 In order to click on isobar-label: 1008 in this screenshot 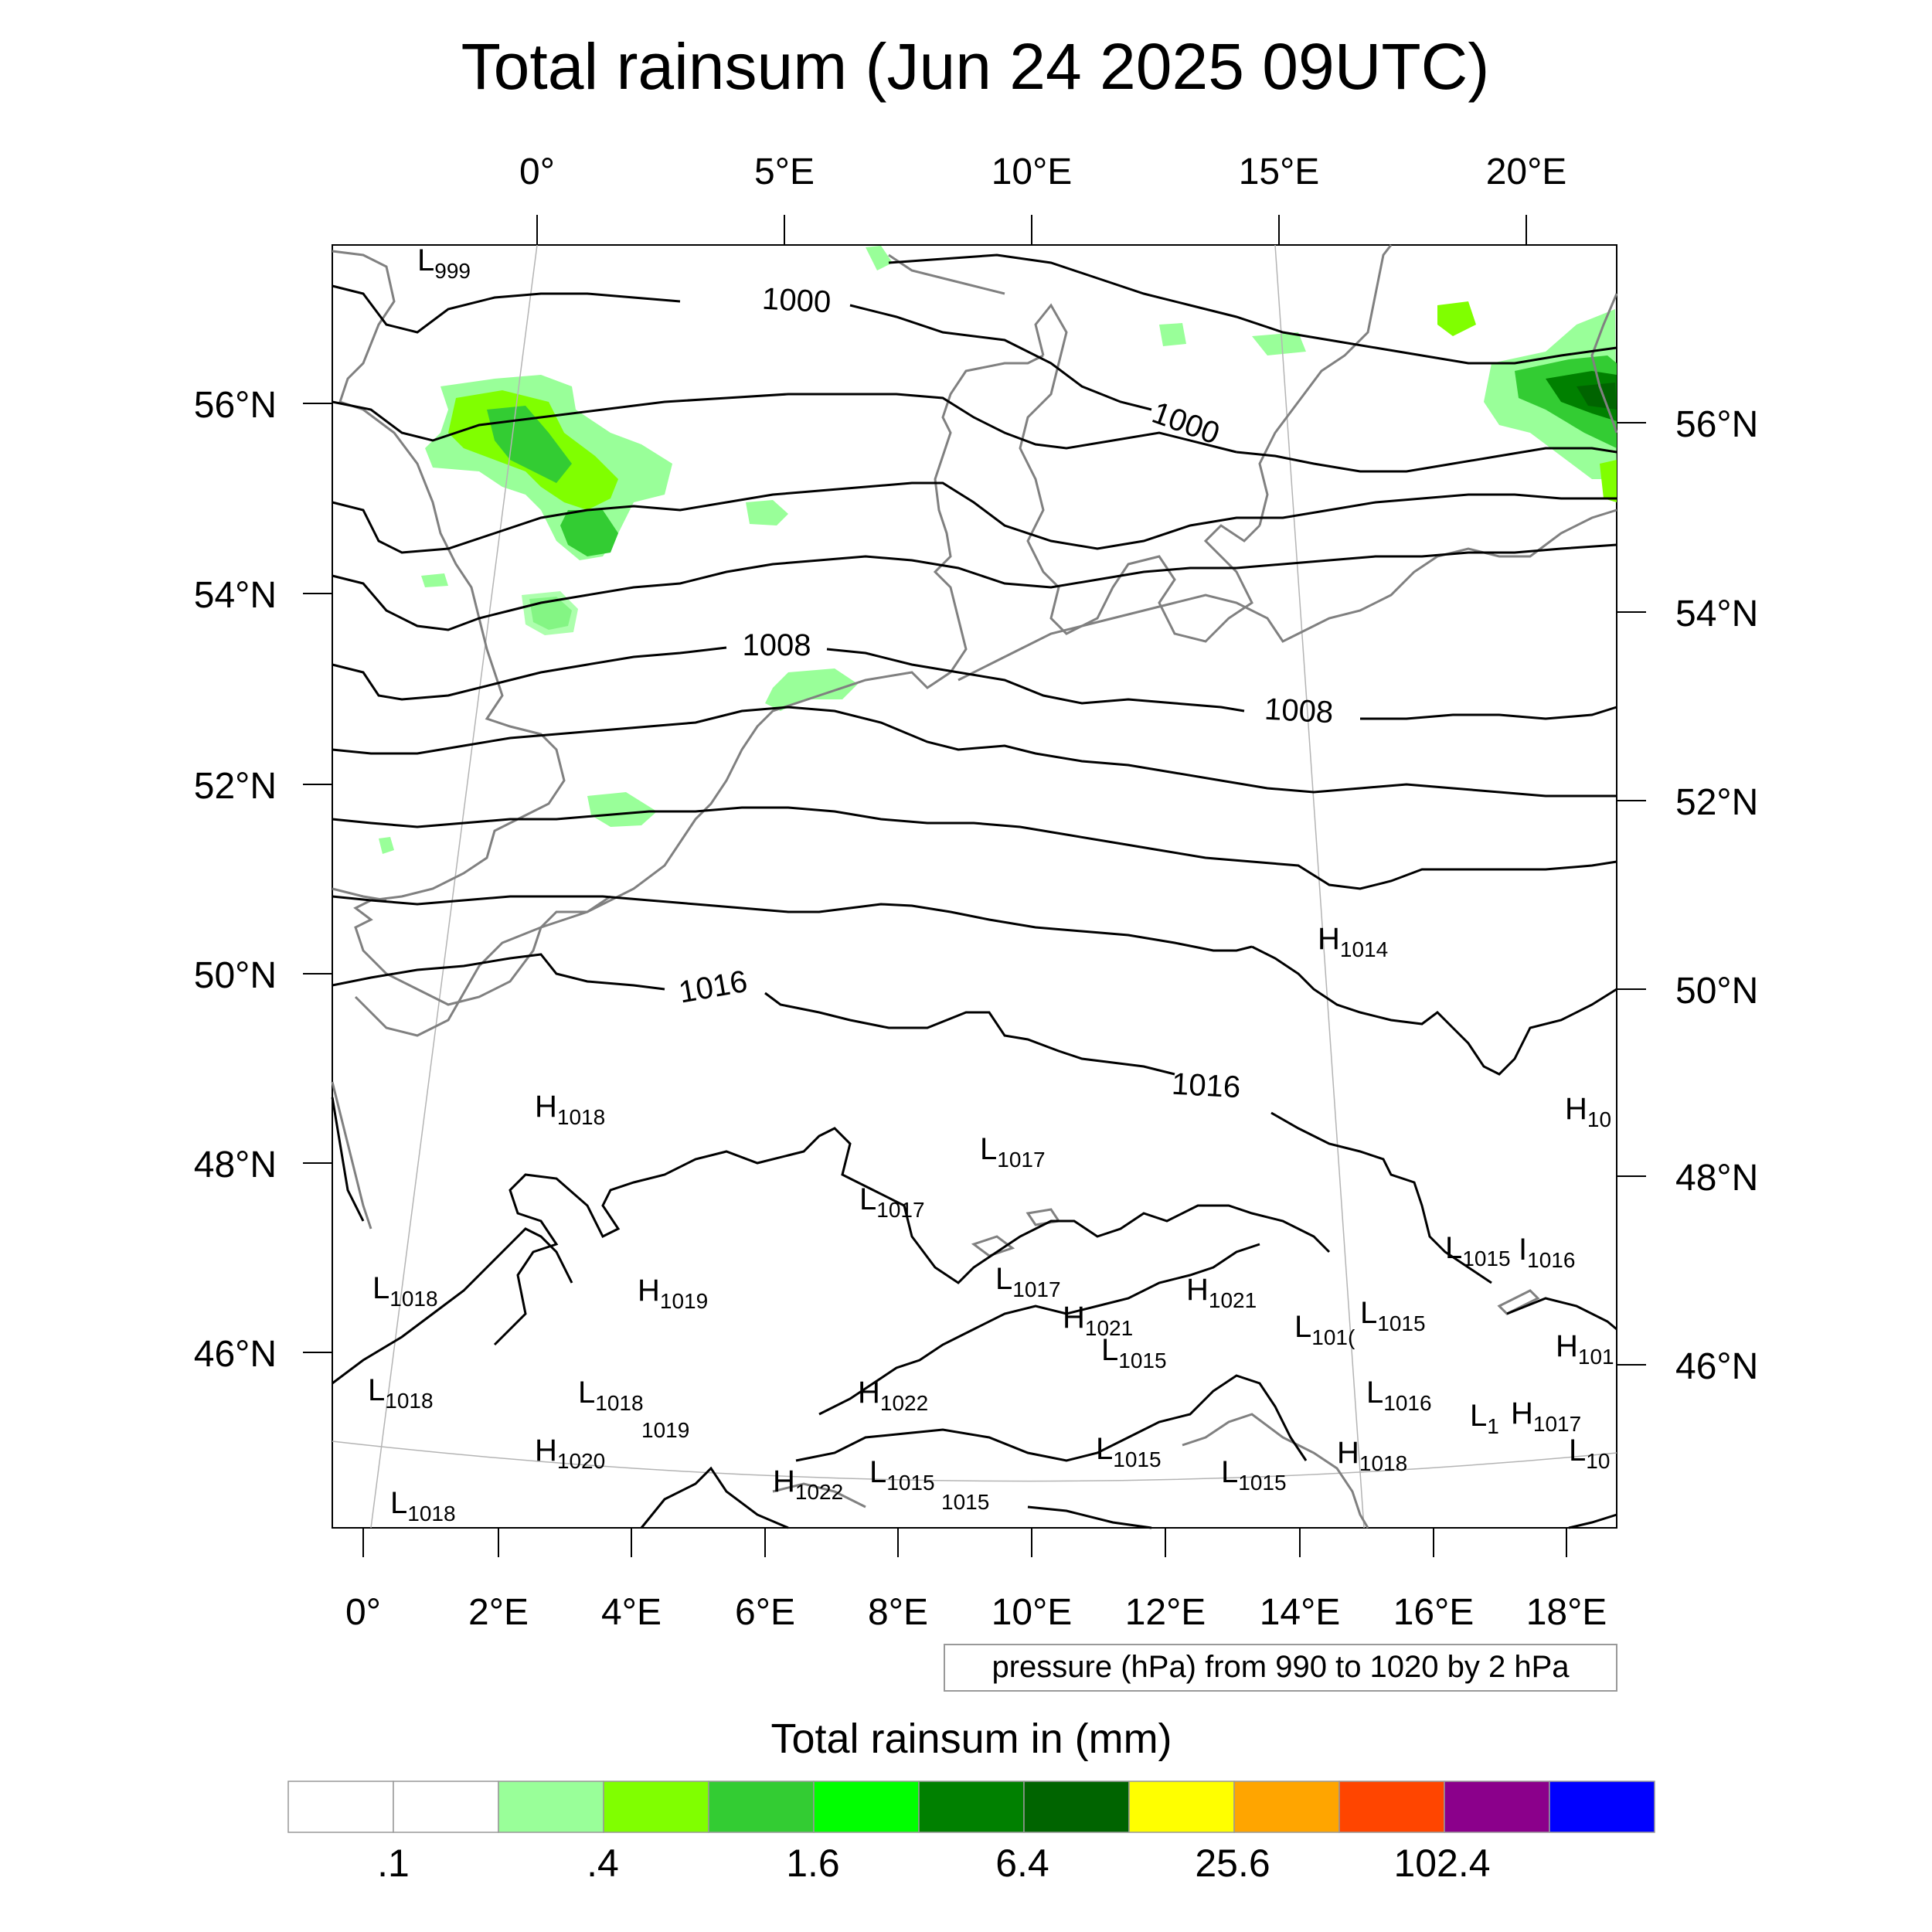, I will do `click(1299, 711)`.